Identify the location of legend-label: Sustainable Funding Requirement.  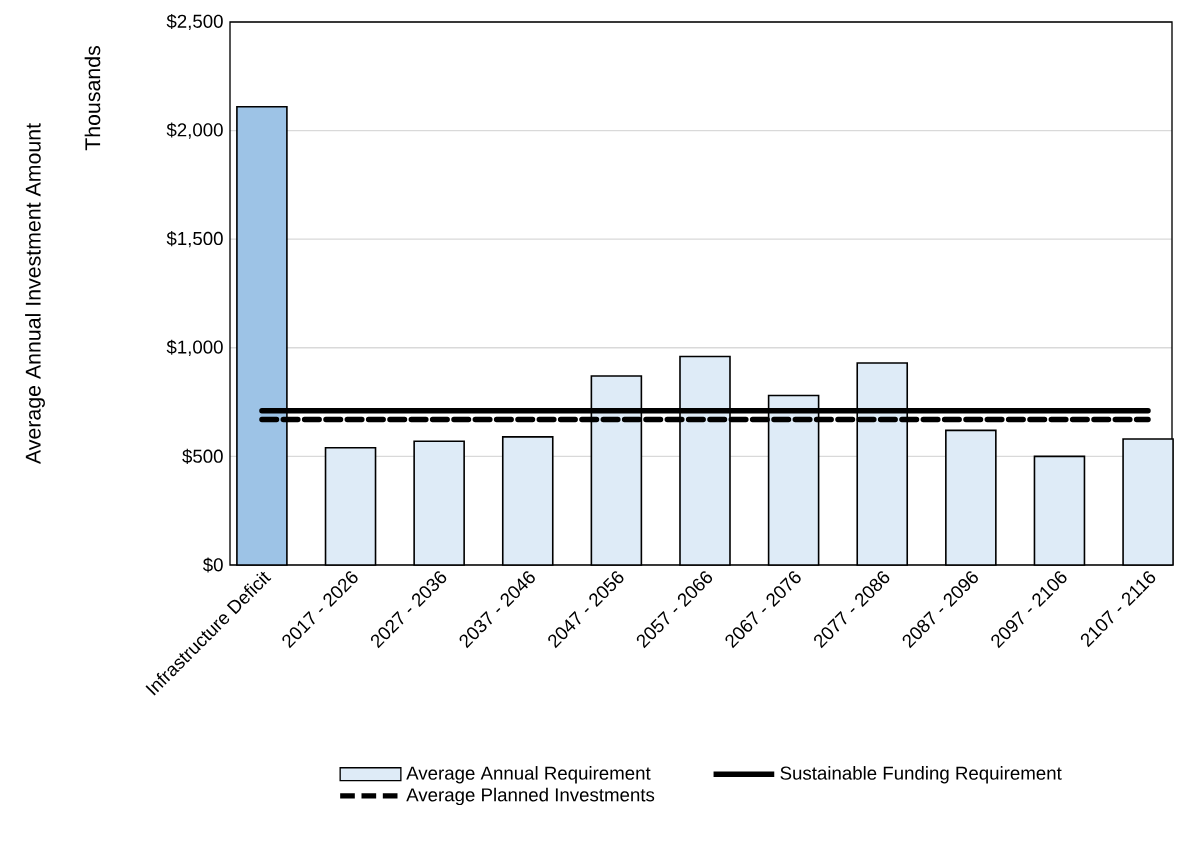
(921, 775).